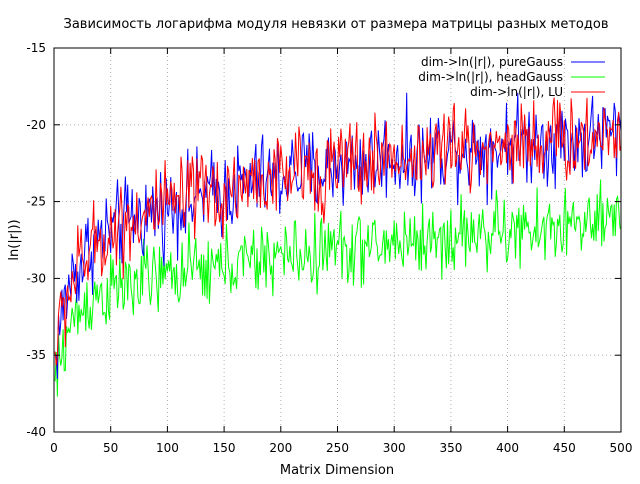 The width and height of the screenshot is (640, 484). Describe the element at coordinates (110, 448) in the screenshot. I see `x-tick-label: 50` at that location.